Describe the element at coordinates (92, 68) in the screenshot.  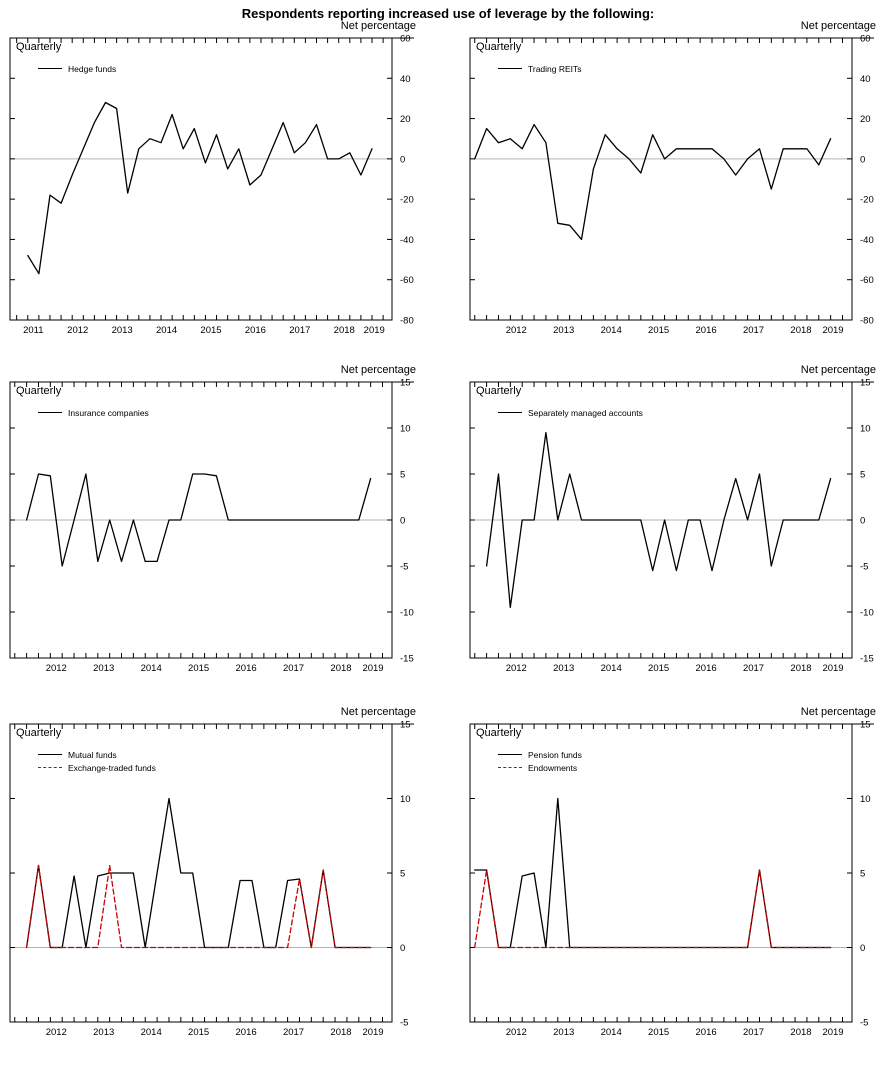
I see `legend-label: Hedge funds` at that location.